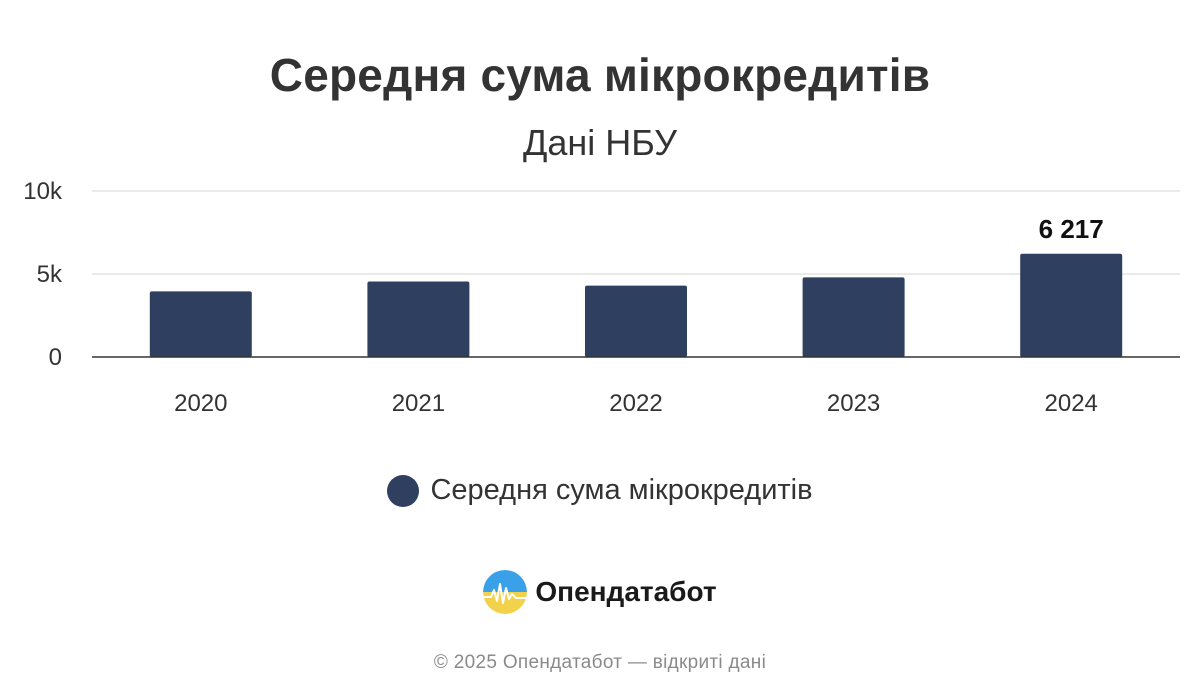 This screenshot has width=1200, height=700. Describe the element at coordinates (50, 274) in the screenshot. I see `y-tick-label: 5k` at that location.